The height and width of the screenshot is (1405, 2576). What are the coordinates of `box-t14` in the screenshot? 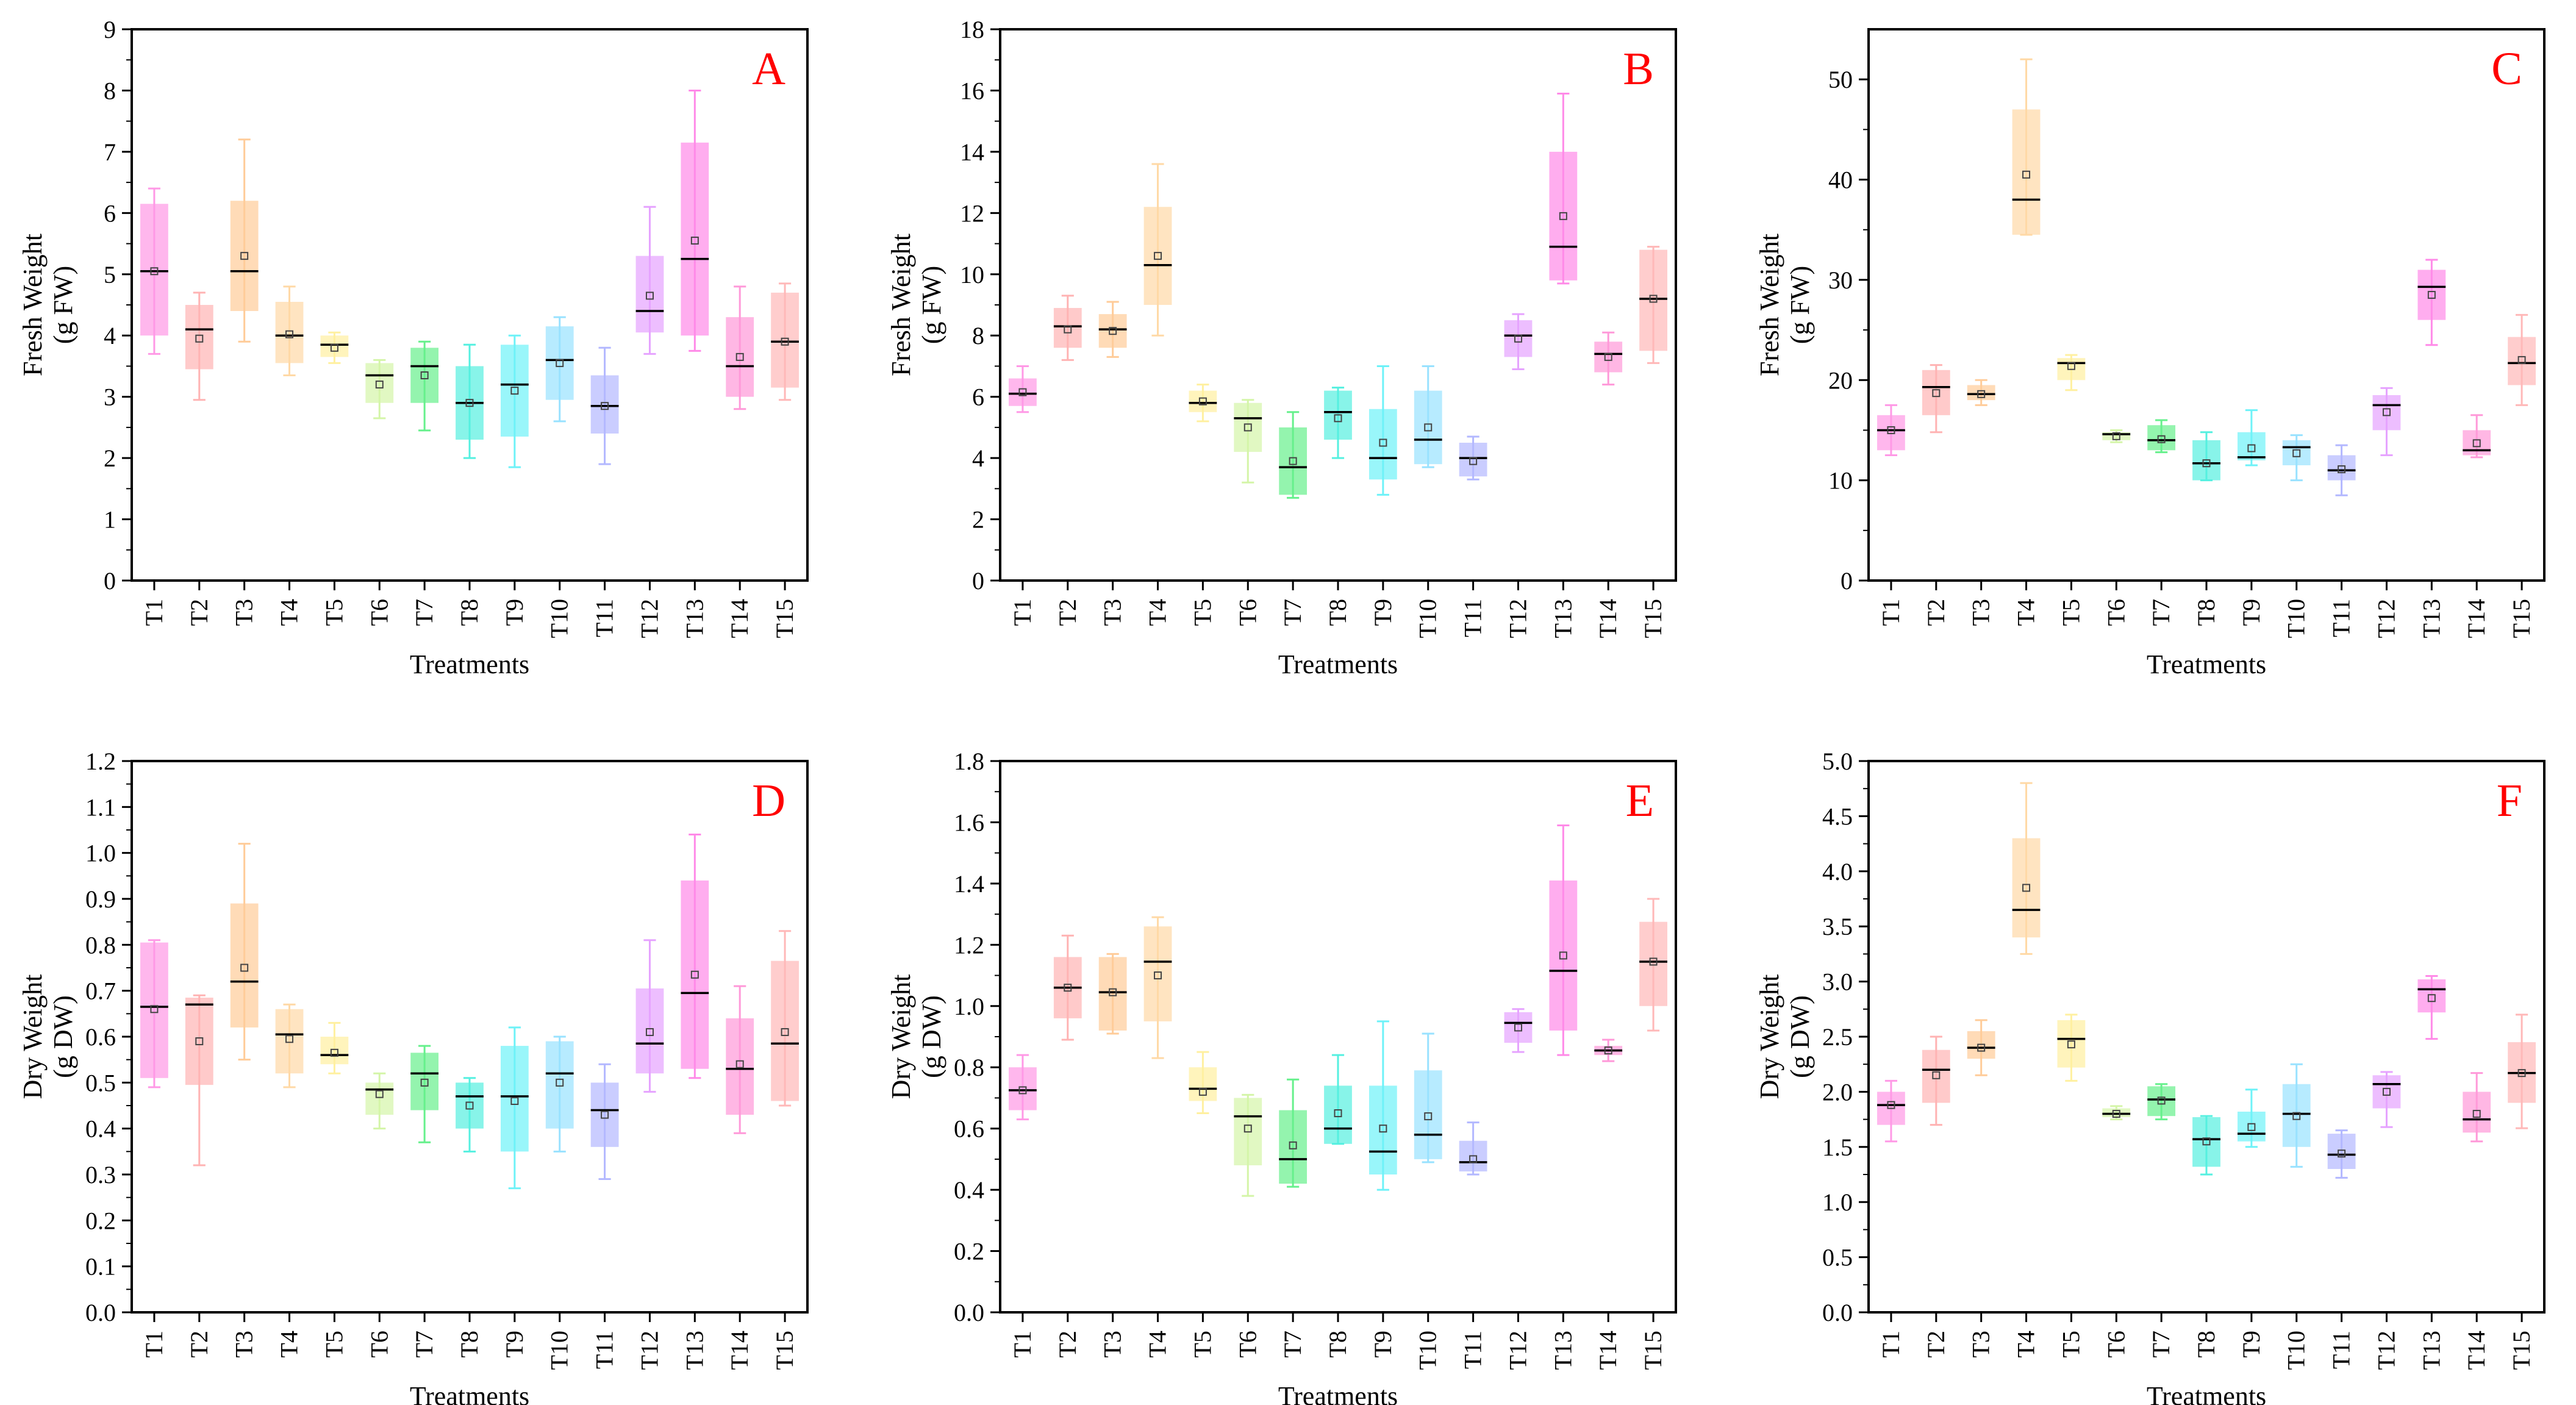 It's located at (2477, 437).